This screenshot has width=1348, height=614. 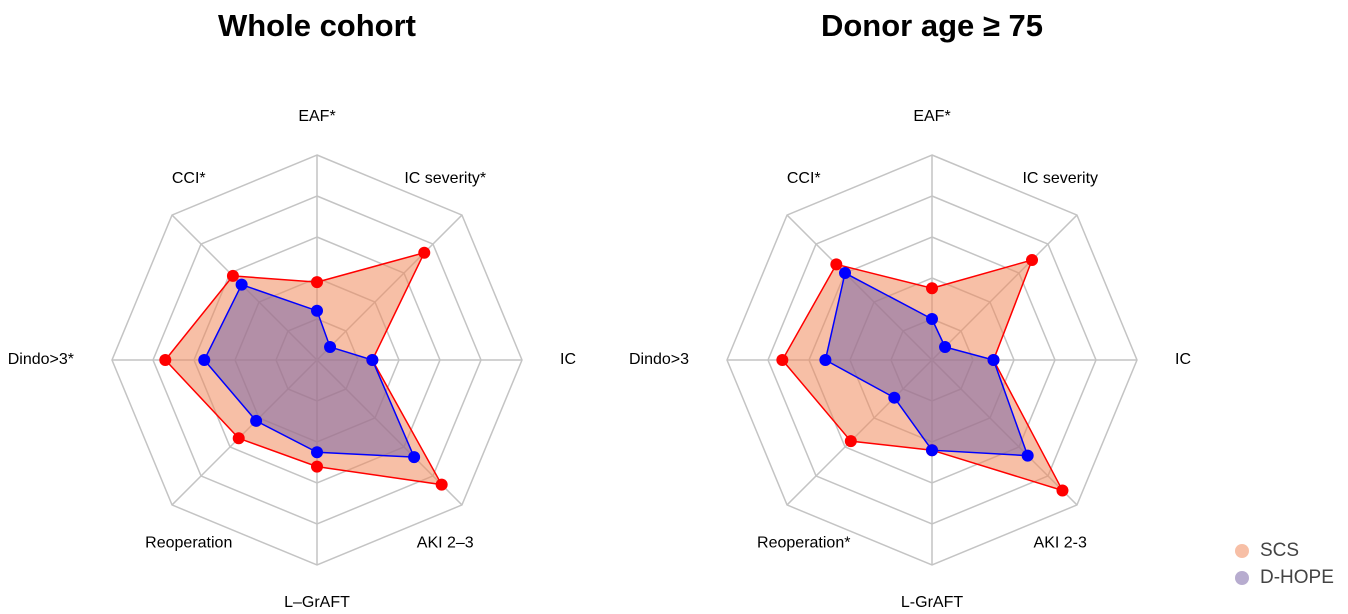 What do you see at coordinates (445, 178) in the screenshot?
I see `axis-label: IC severity*` at bounding box center [445, 178].